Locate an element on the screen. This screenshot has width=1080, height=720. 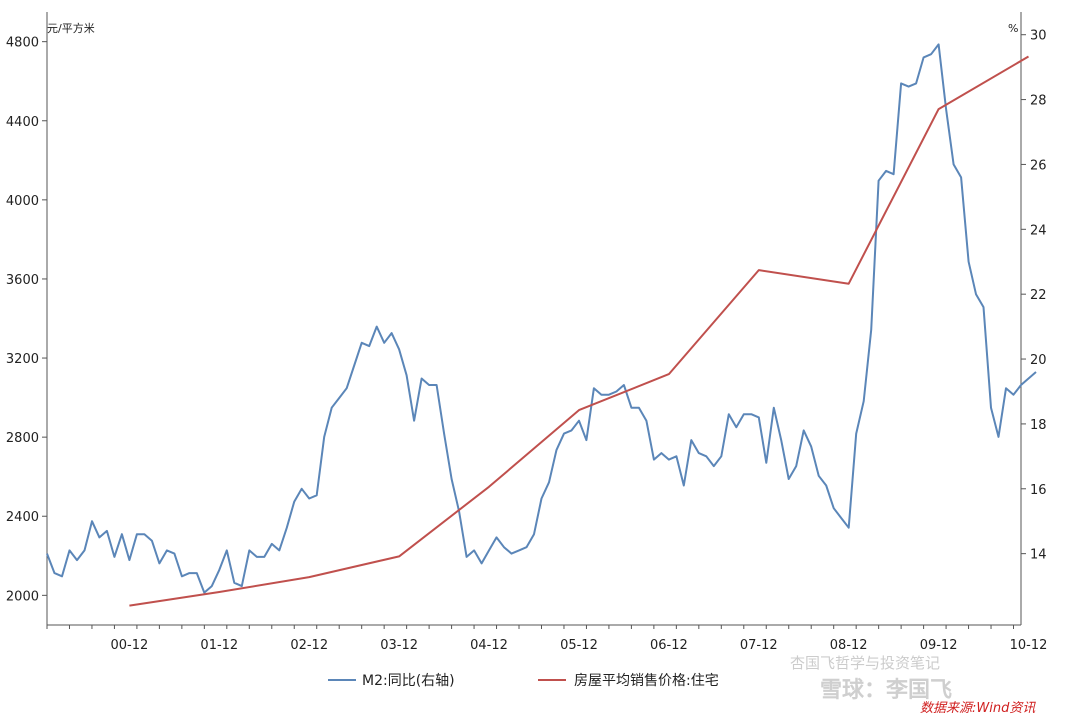
right-tick-label: 22 is located at coordinates (1038, 295).